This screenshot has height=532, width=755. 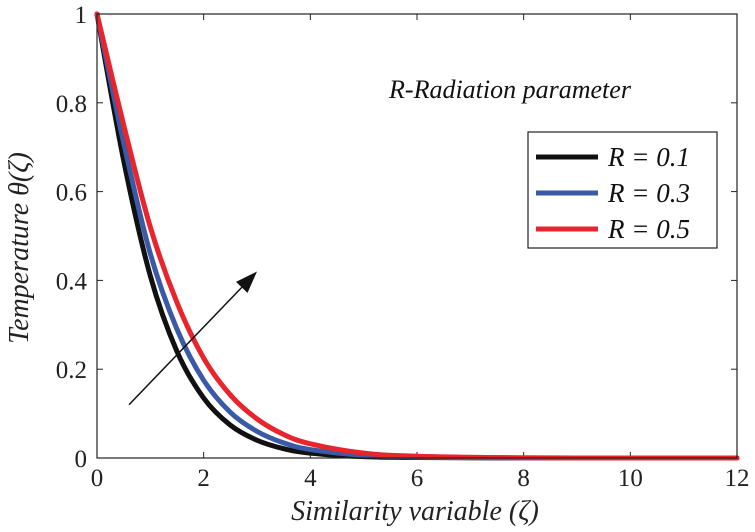 What do you see at coordinates (71, 104) in the screenshot?
I see `y-tick-label: 0.8` at bounding box center [71, 104].